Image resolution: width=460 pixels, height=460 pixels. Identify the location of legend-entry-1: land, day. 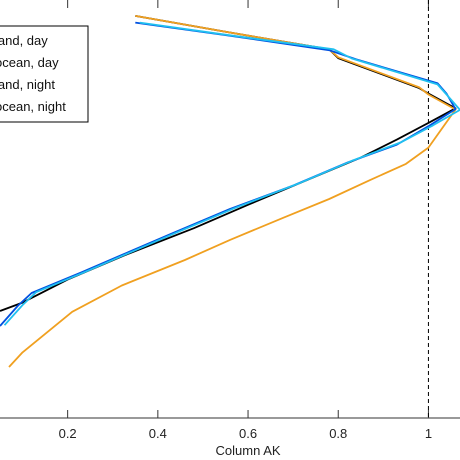
(24, 40).